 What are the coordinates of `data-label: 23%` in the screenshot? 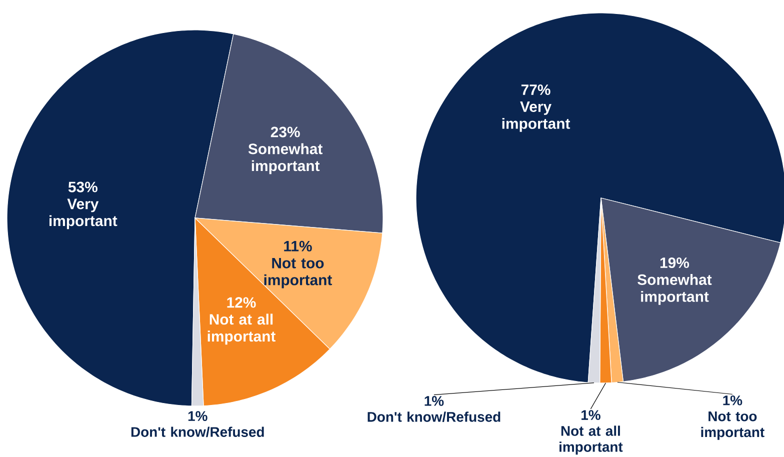 It's located at (285, 132).